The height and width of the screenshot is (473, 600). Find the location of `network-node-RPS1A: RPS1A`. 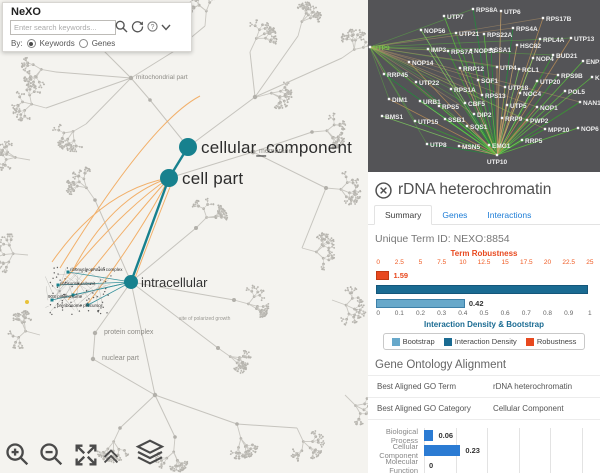

network-node-RPS1A: RPS1A is located at coordinates (462, 90).